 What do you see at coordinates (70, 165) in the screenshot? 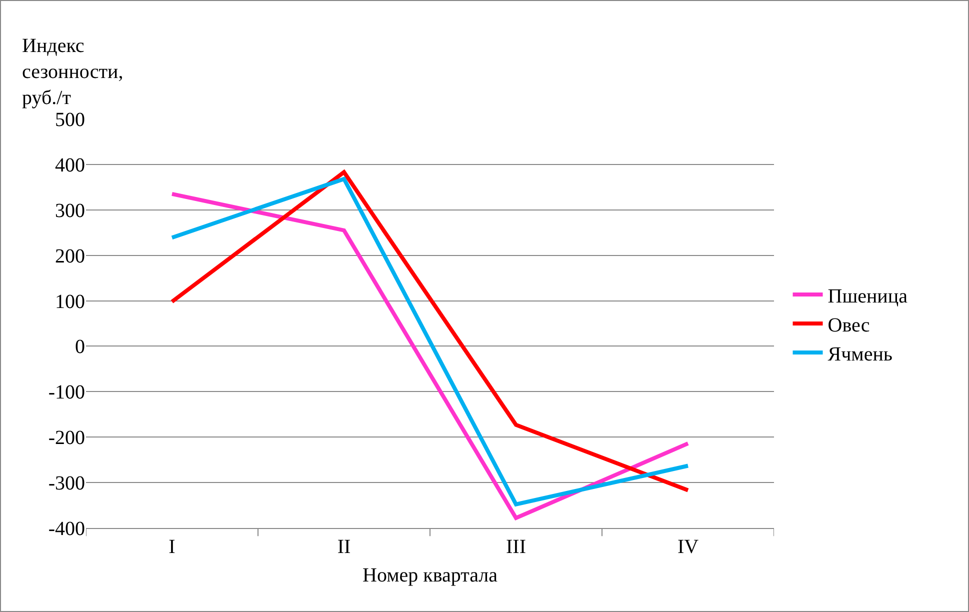
I see `y-tick-label: 400` at bounding box center [70, 165].